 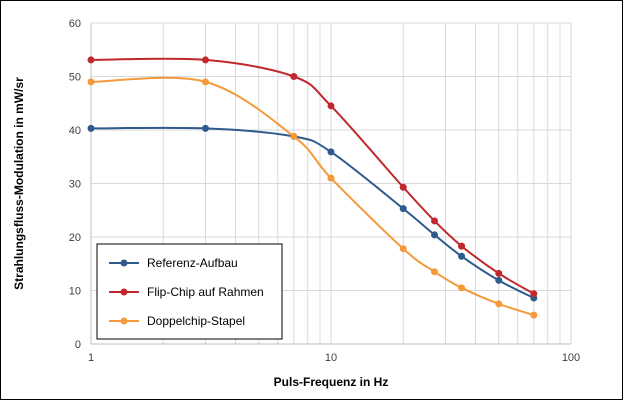 I want to click on y-tick-label: 0, so click(x=78, y=345).